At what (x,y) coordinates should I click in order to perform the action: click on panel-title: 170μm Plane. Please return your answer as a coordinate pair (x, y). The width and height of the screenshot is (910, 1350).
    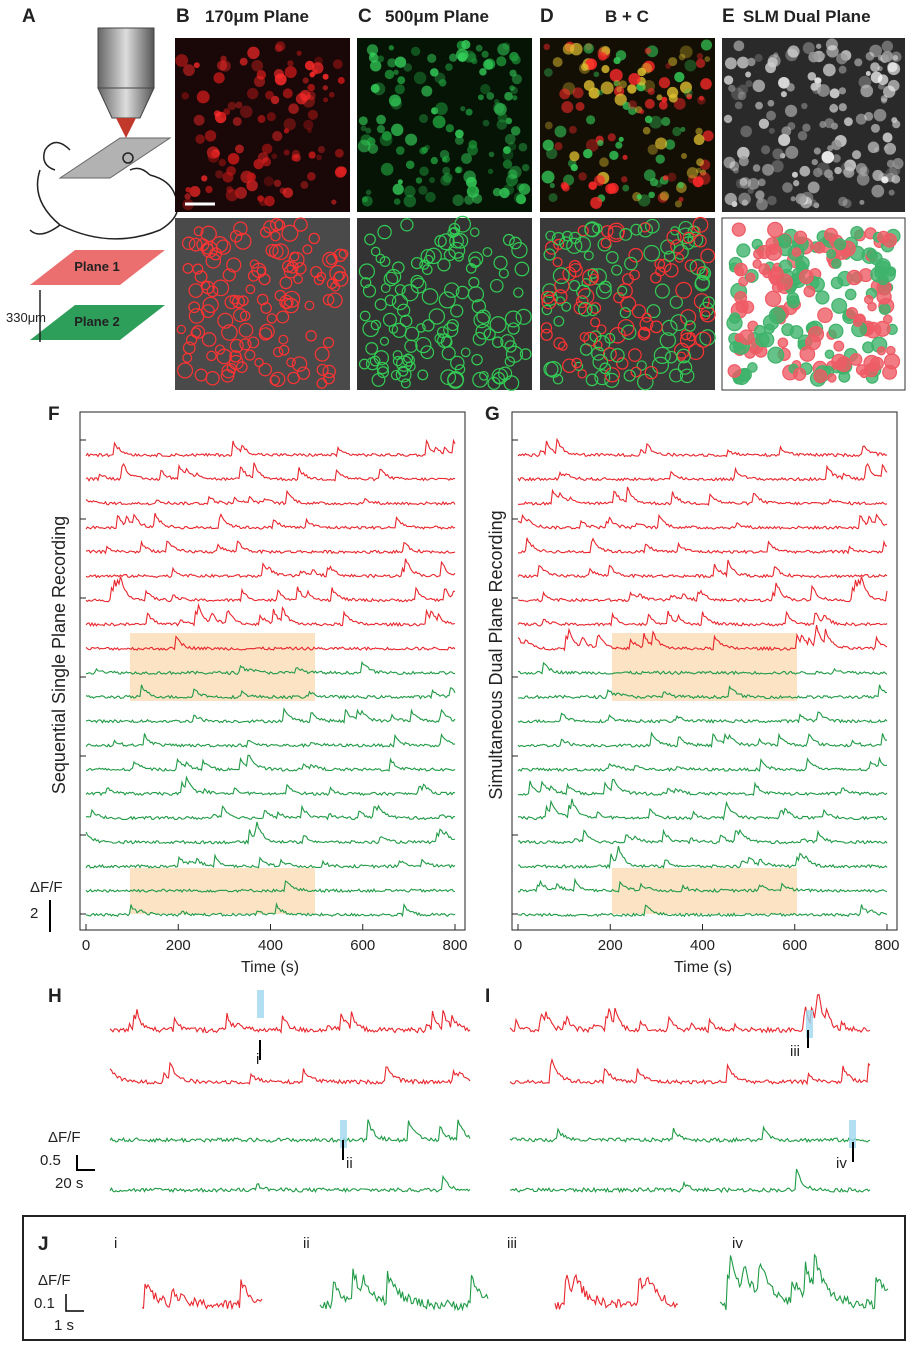
    Looking at the image, I should click on (257, 16).